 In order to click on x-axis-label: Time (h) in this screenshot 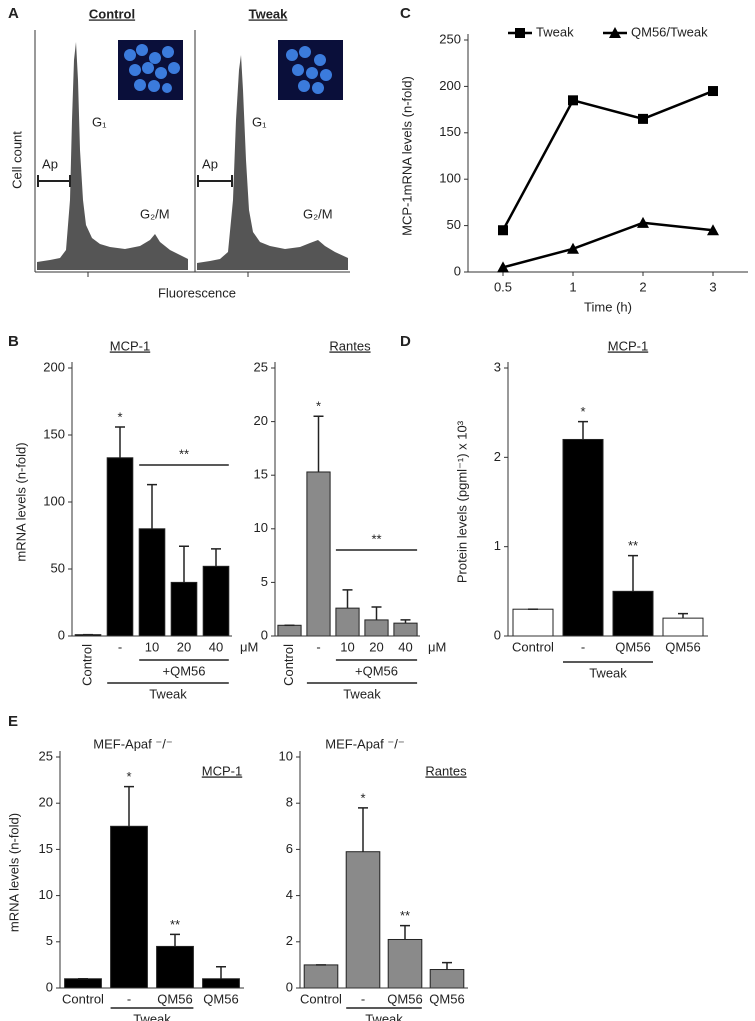, I will do `click(608, 306)`.